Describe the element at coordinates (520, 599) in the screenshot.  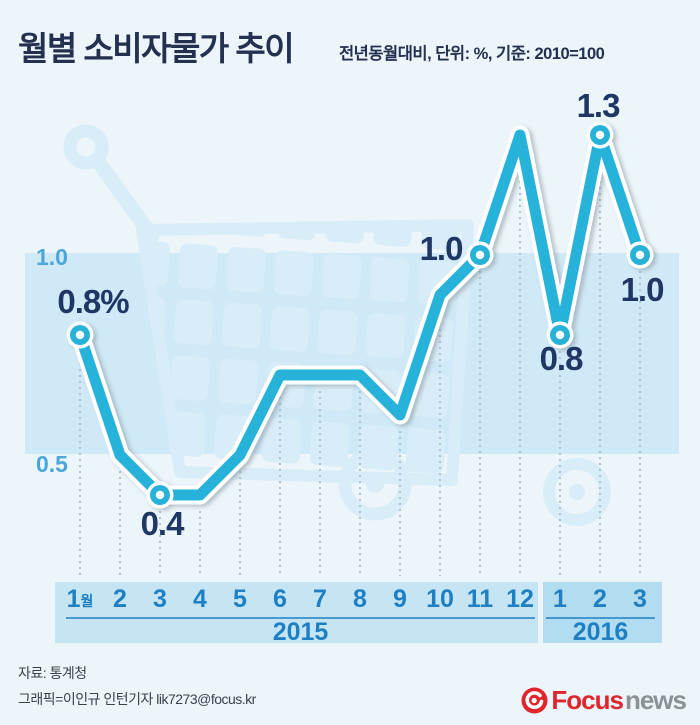
I see `month-label: 12` at that location.